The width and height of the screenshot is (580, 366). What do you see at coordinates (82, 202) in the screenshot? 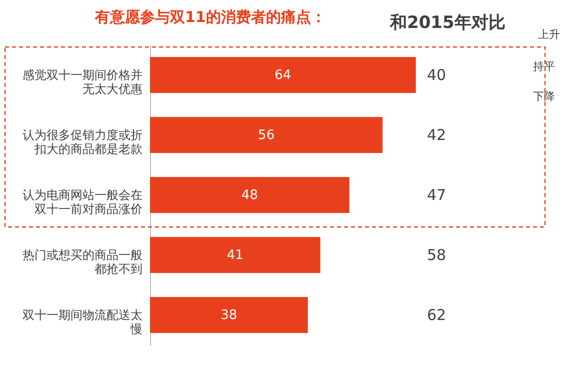
I see `y-tick-label: 认为电商网站一般会在双十一前对商品涨价` at bounding box center [82, 202].